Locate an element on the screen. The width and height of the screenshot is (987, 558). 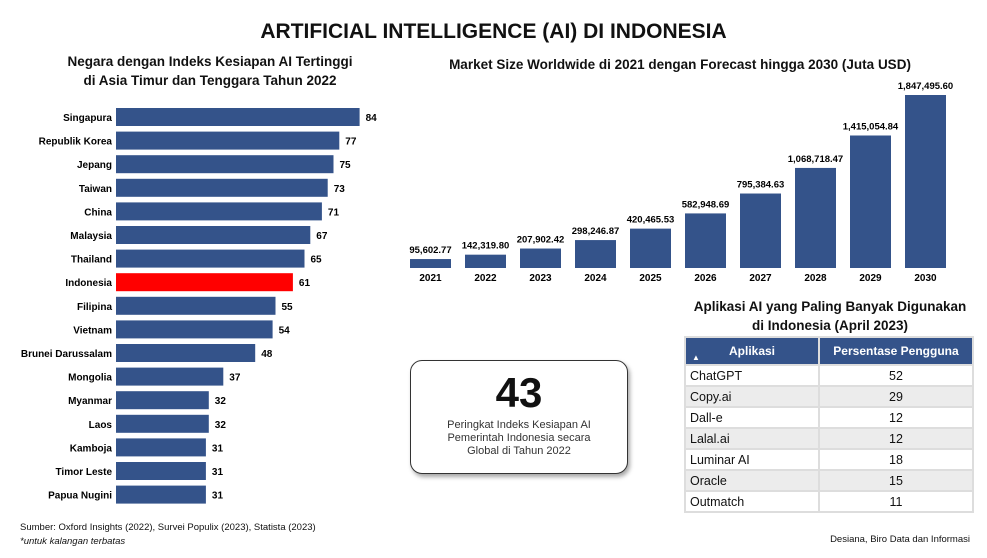
footnote: *untuk kalangan terbatas is located at coordinates (73, 541).